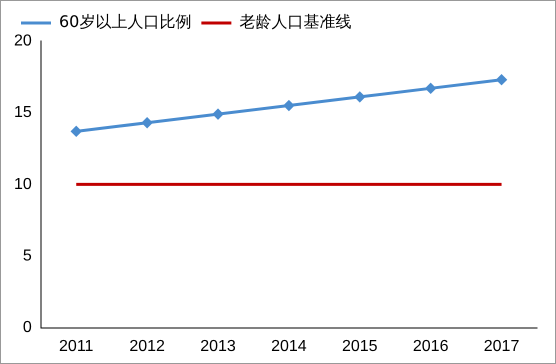 The height and width of the screenshot is (364, 556). Describe the element at coordinates (27, 256) in the screenshot. I see `y-tick-label: 5` at that location.